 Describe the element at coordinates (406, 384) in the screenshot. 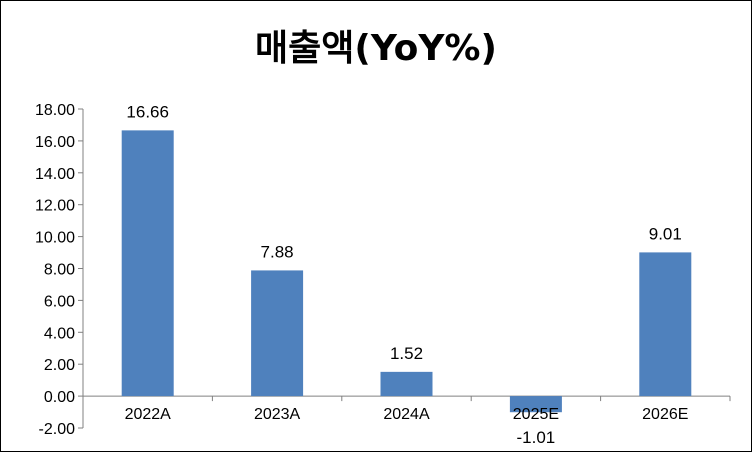

I see `bar-2024A` at that location.